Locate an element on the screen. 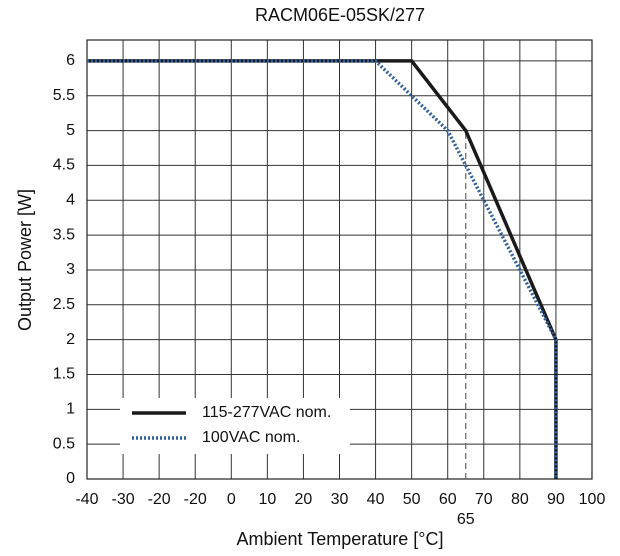 The height and width of the screenshot is (556, 620). y-tick-label: 4.5 is located at coordinates (64, 165).